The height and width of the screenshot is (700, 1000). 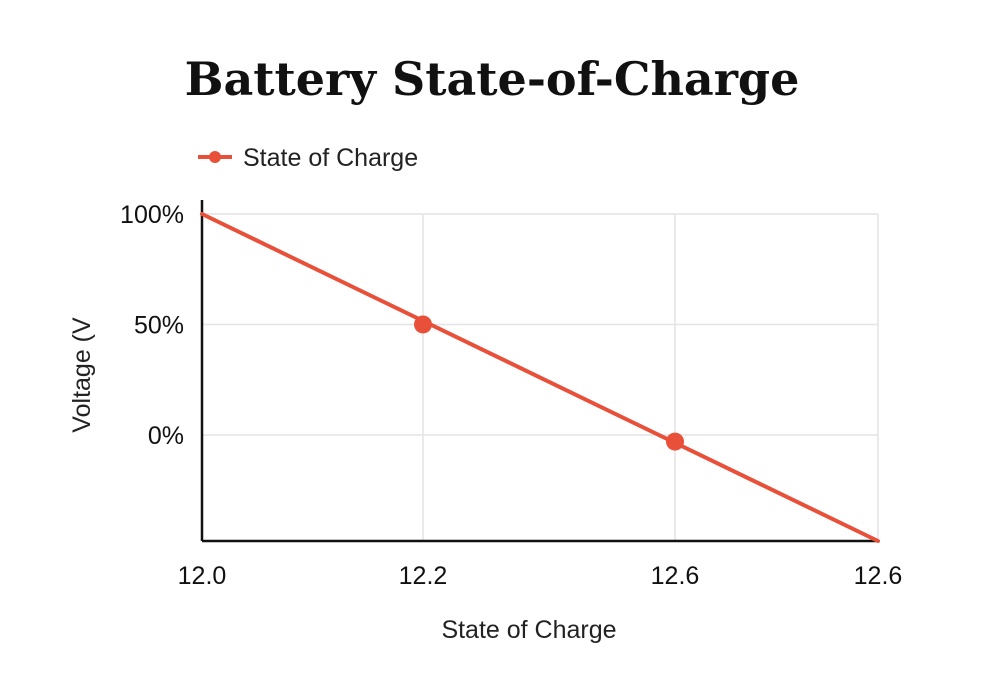 I want to click on y-tick-label-2: 0%, so click(x=166, y=436).